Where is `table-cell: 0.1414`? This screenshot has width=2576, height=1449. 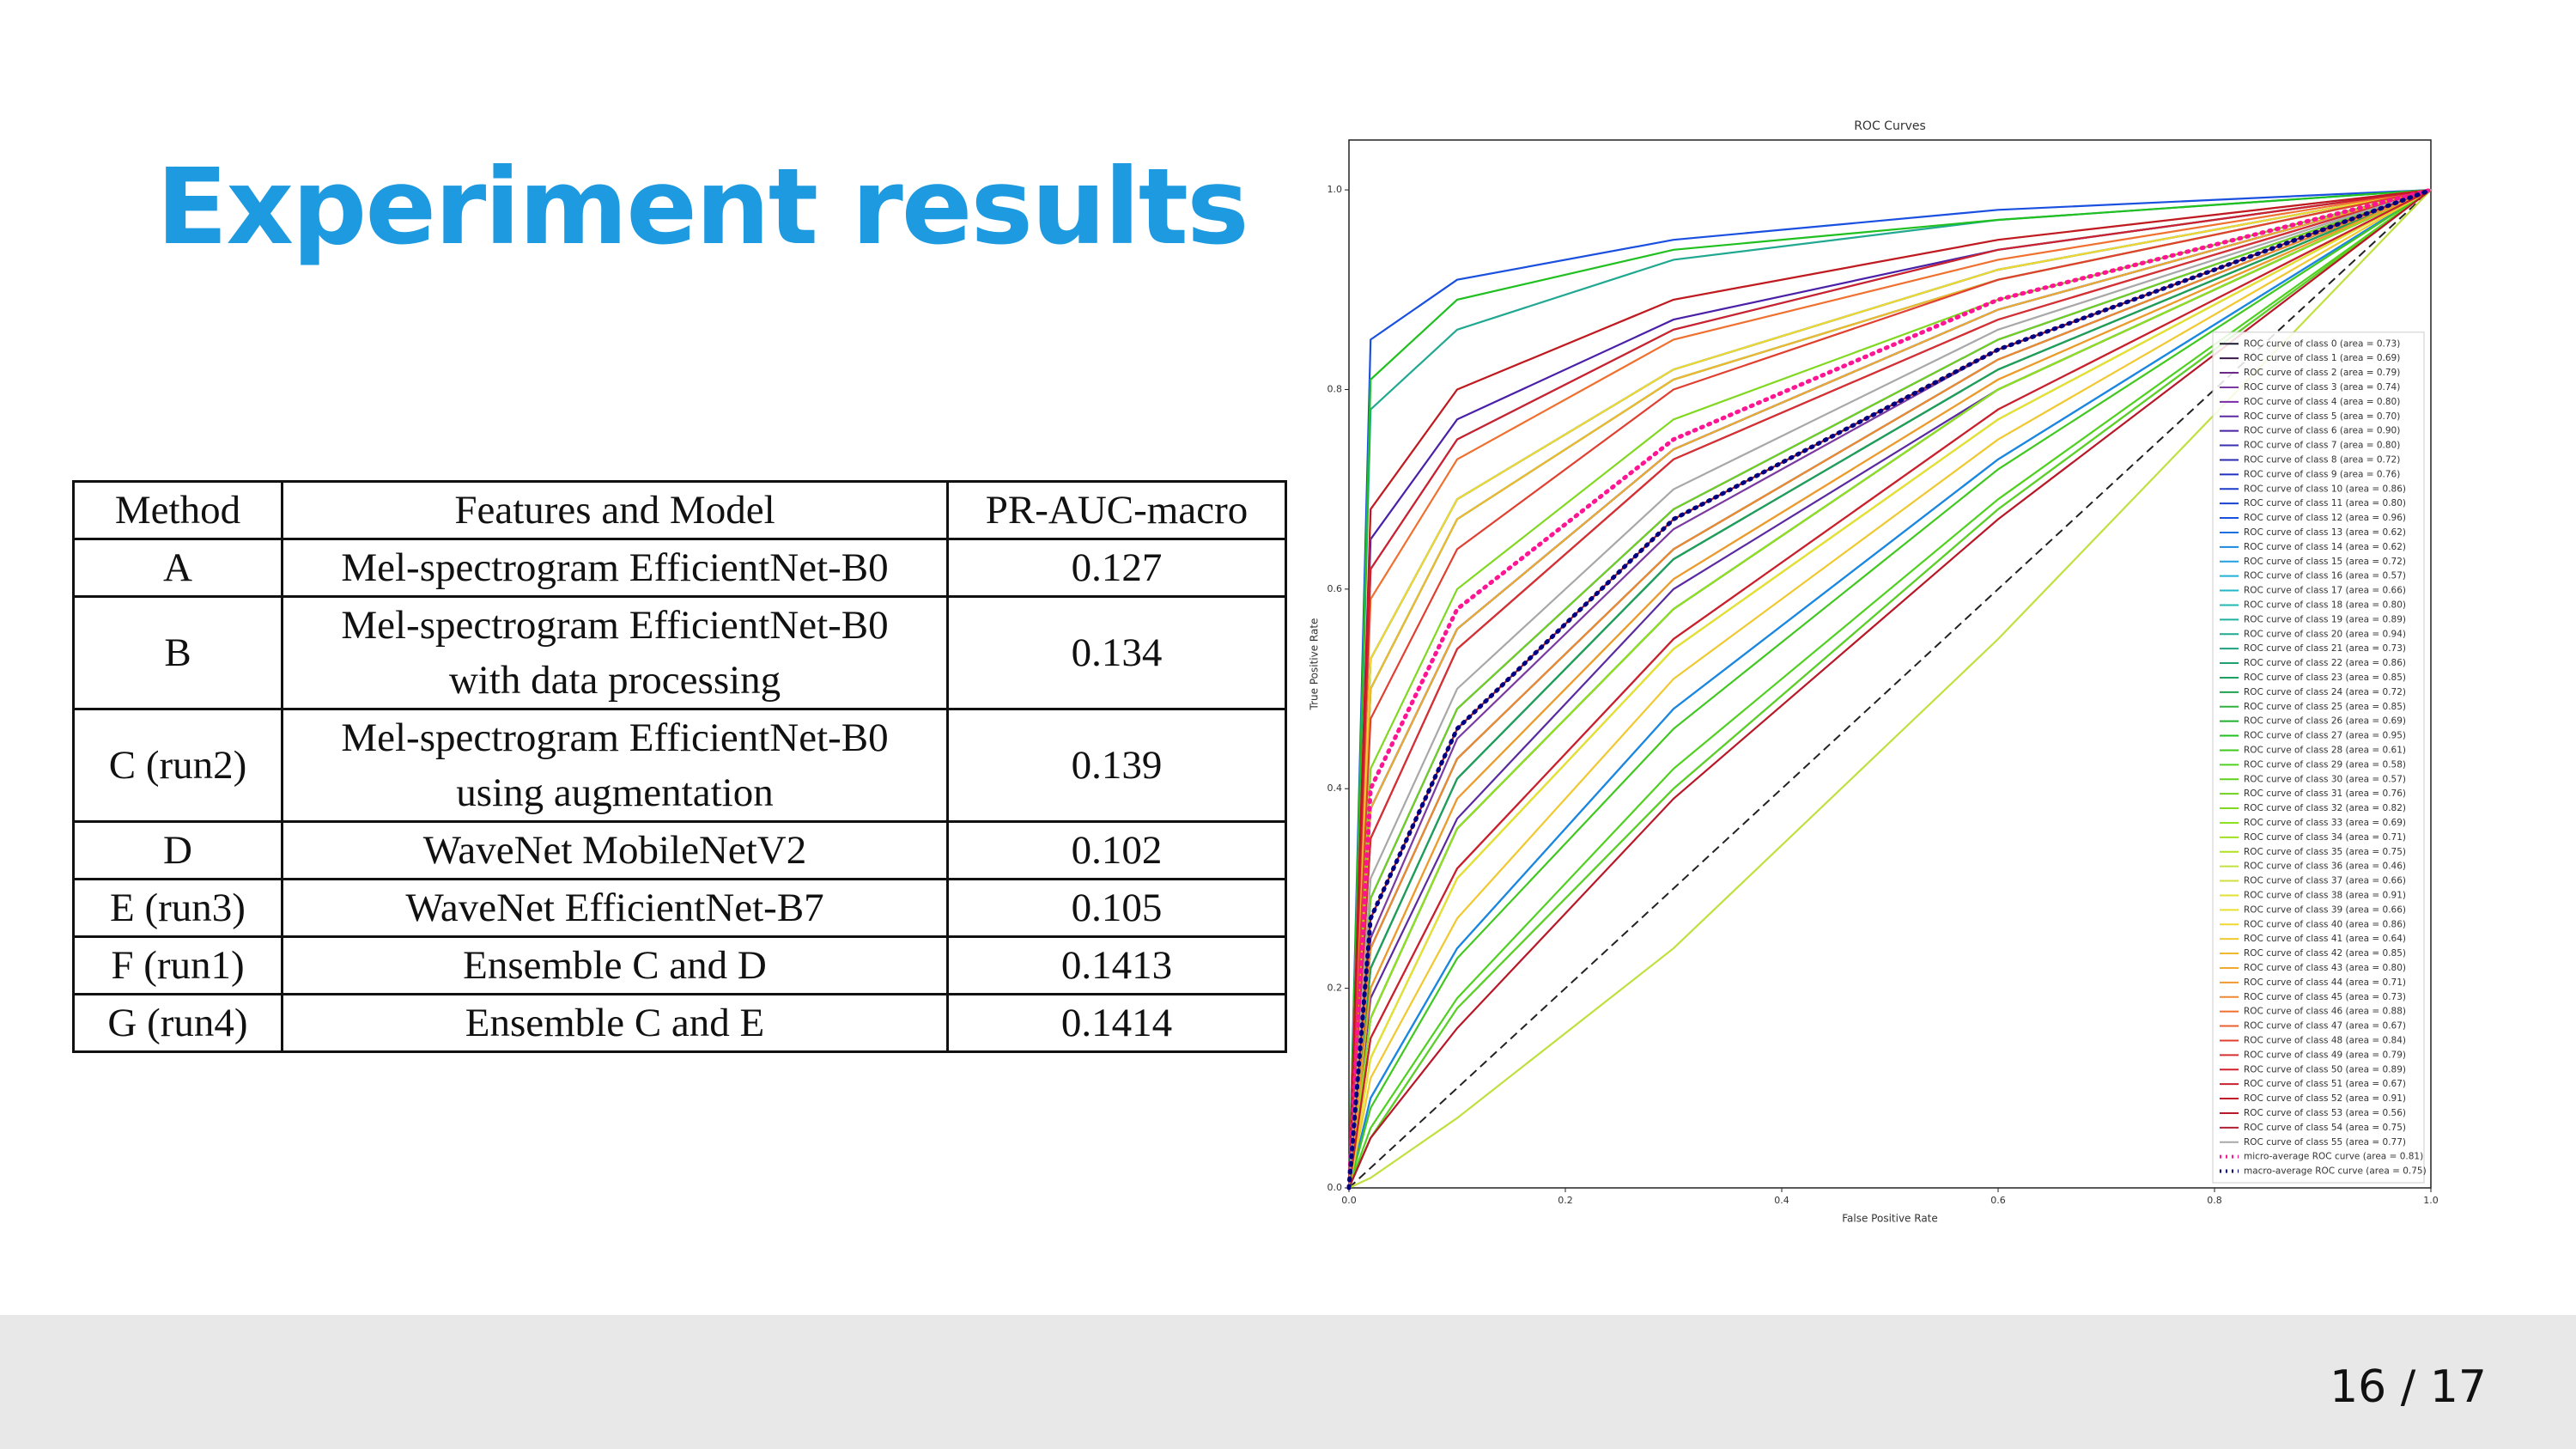
table-cell: 0.1414 is located at coordinates (1116, 1023).